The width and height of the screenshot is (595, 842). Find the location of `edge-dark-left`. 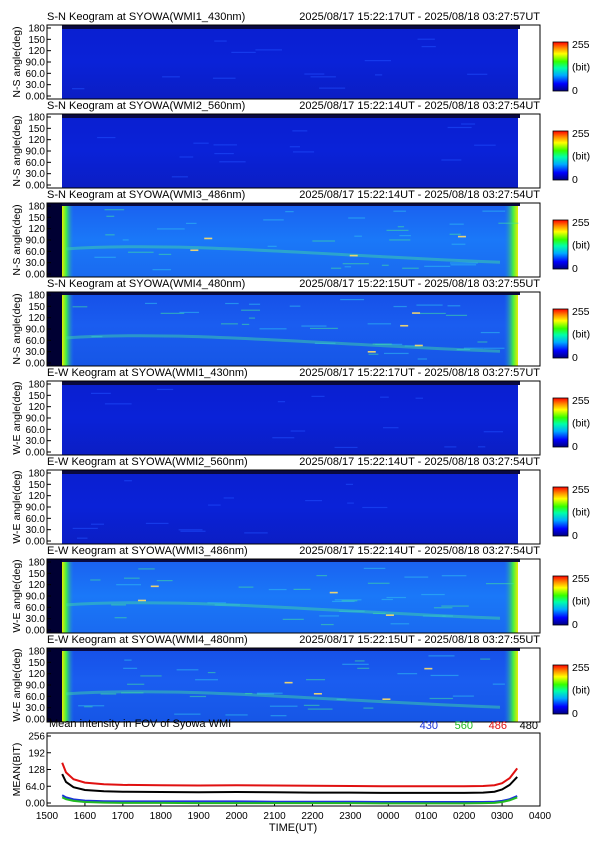

edge-dark-left is located at coordinates (54, 240).